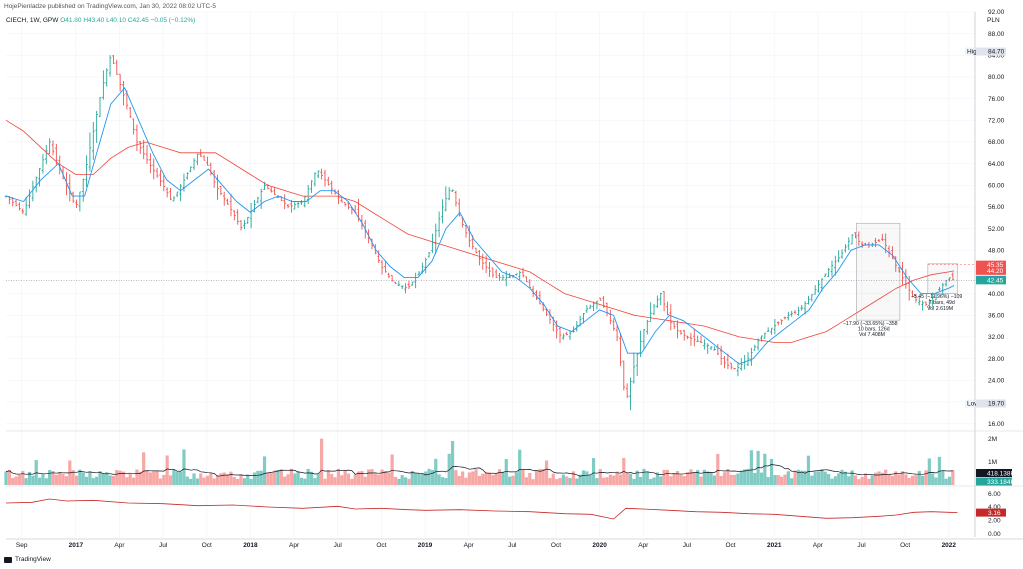 This screenshot has height=569, width=1023. What do you see at coordinates (994, 521) in the screenshot?
I see `oscillator-tick-label: 2.00` at bounding box center [994, 521].